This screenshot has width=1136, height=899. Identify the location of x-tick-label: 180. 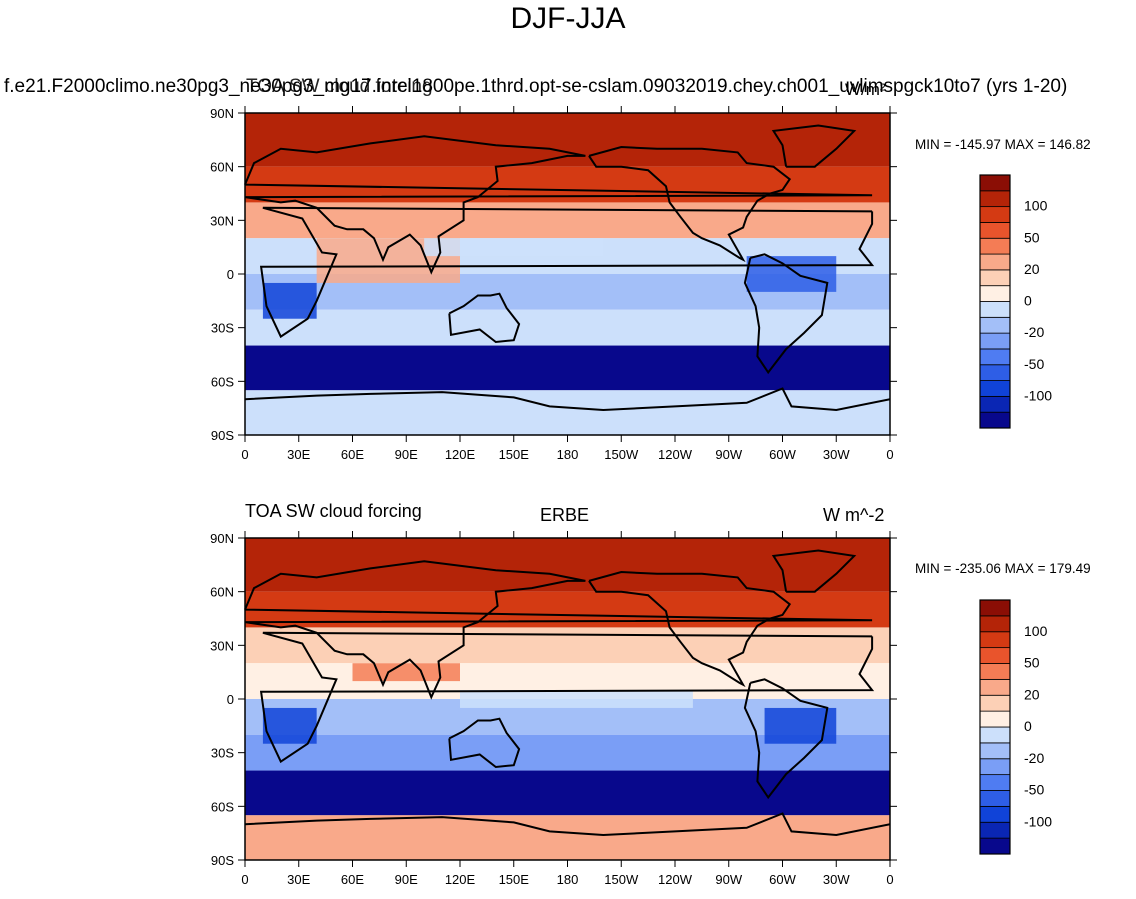
(568, 454).